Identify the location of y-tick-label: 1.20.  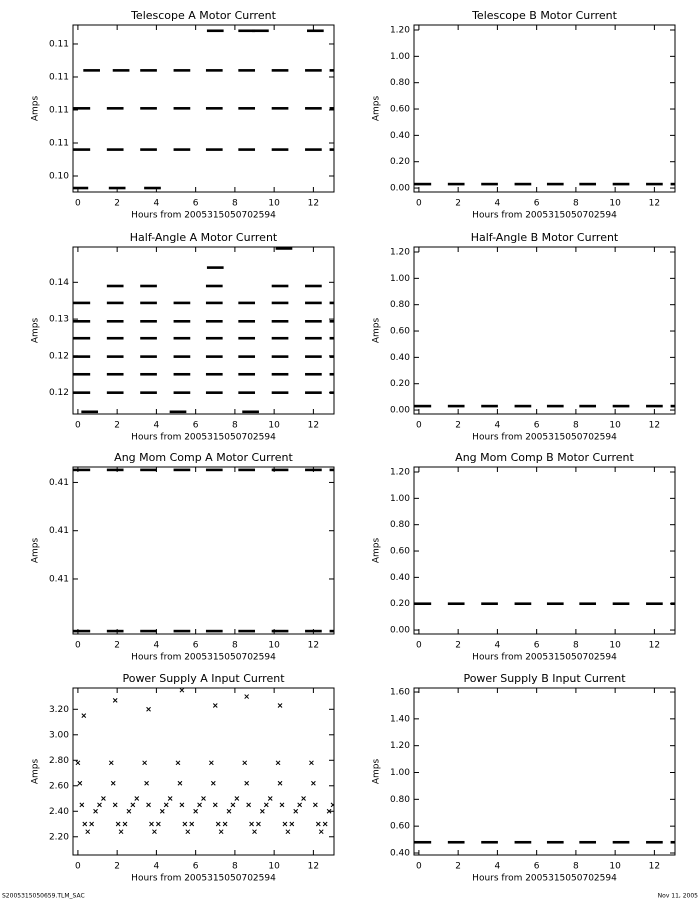
(400, 253).